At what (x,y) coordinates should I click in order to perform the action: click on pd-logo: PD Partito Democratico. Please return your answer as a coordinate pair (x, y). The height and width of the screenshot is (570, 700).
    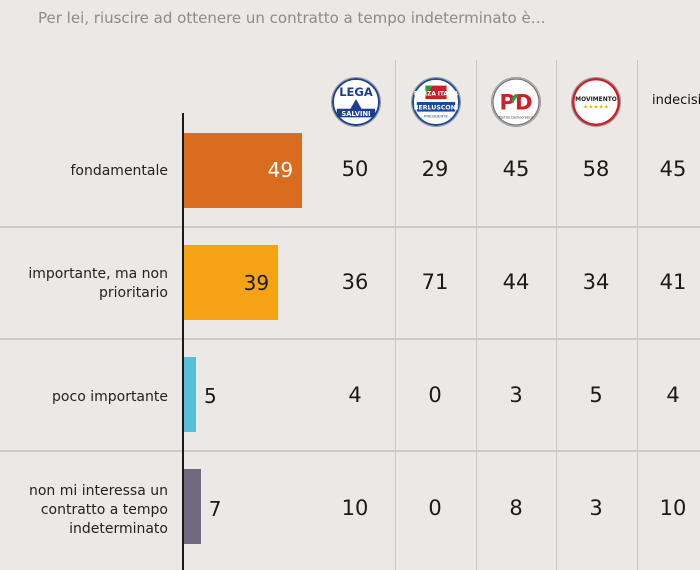
    Looking at the image, I should click on (516, 102).